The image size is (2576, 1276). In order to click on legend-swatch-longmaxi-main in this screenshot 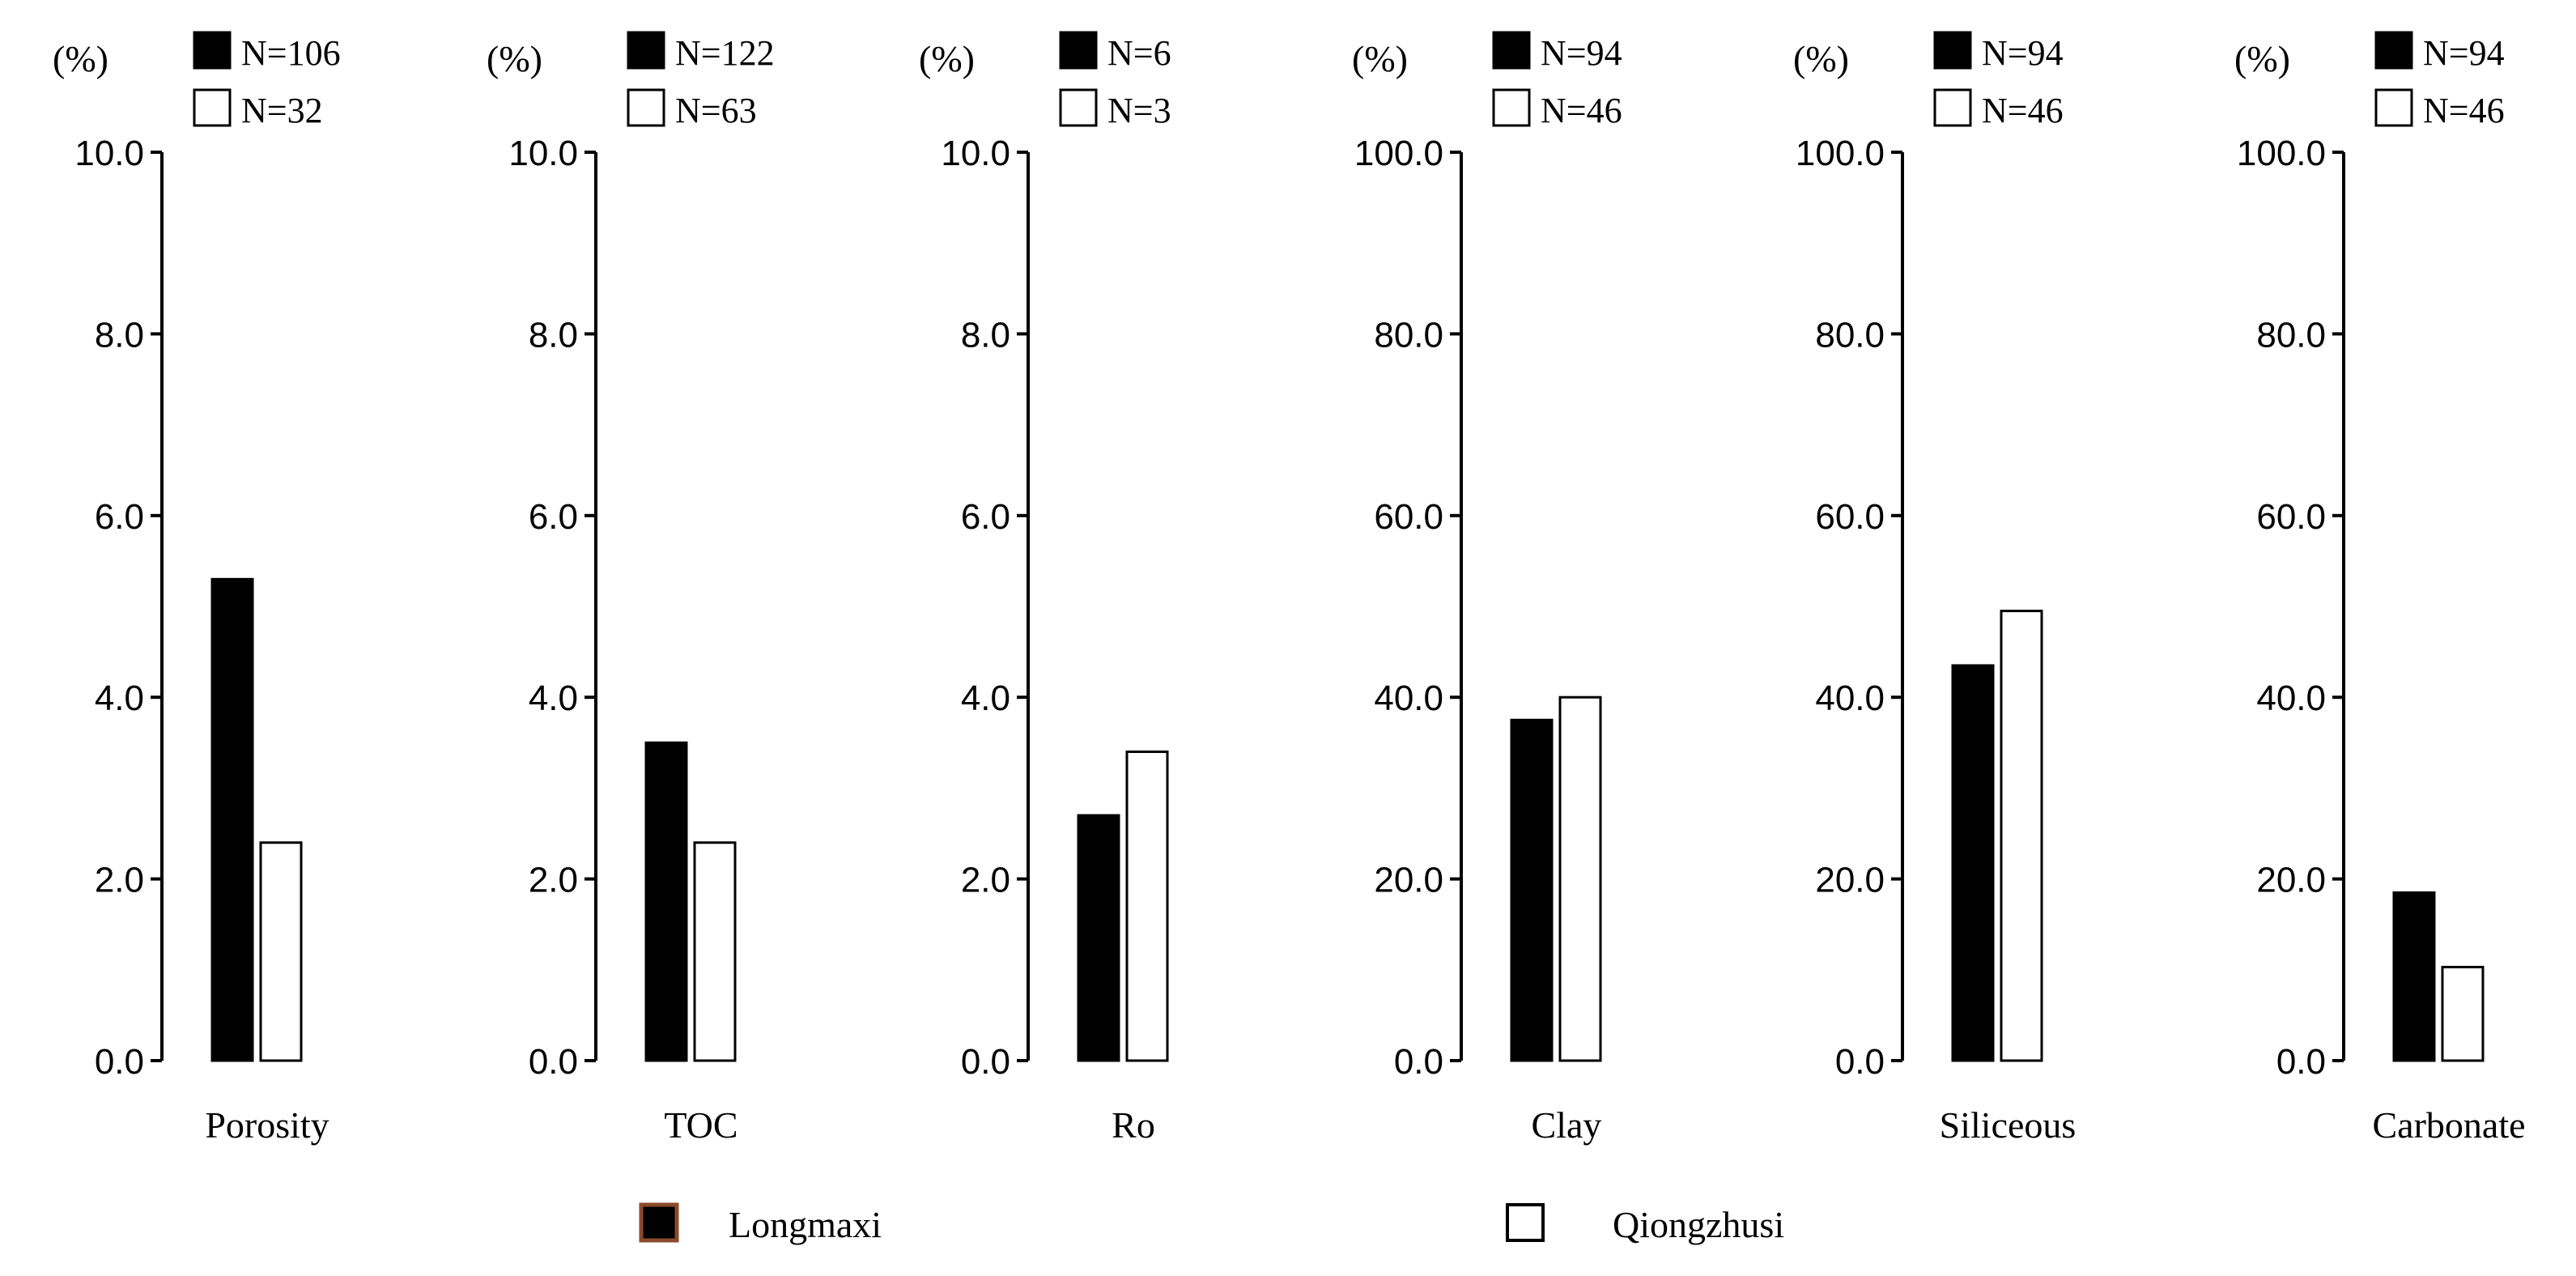, I will do `click(659, 1222)`.